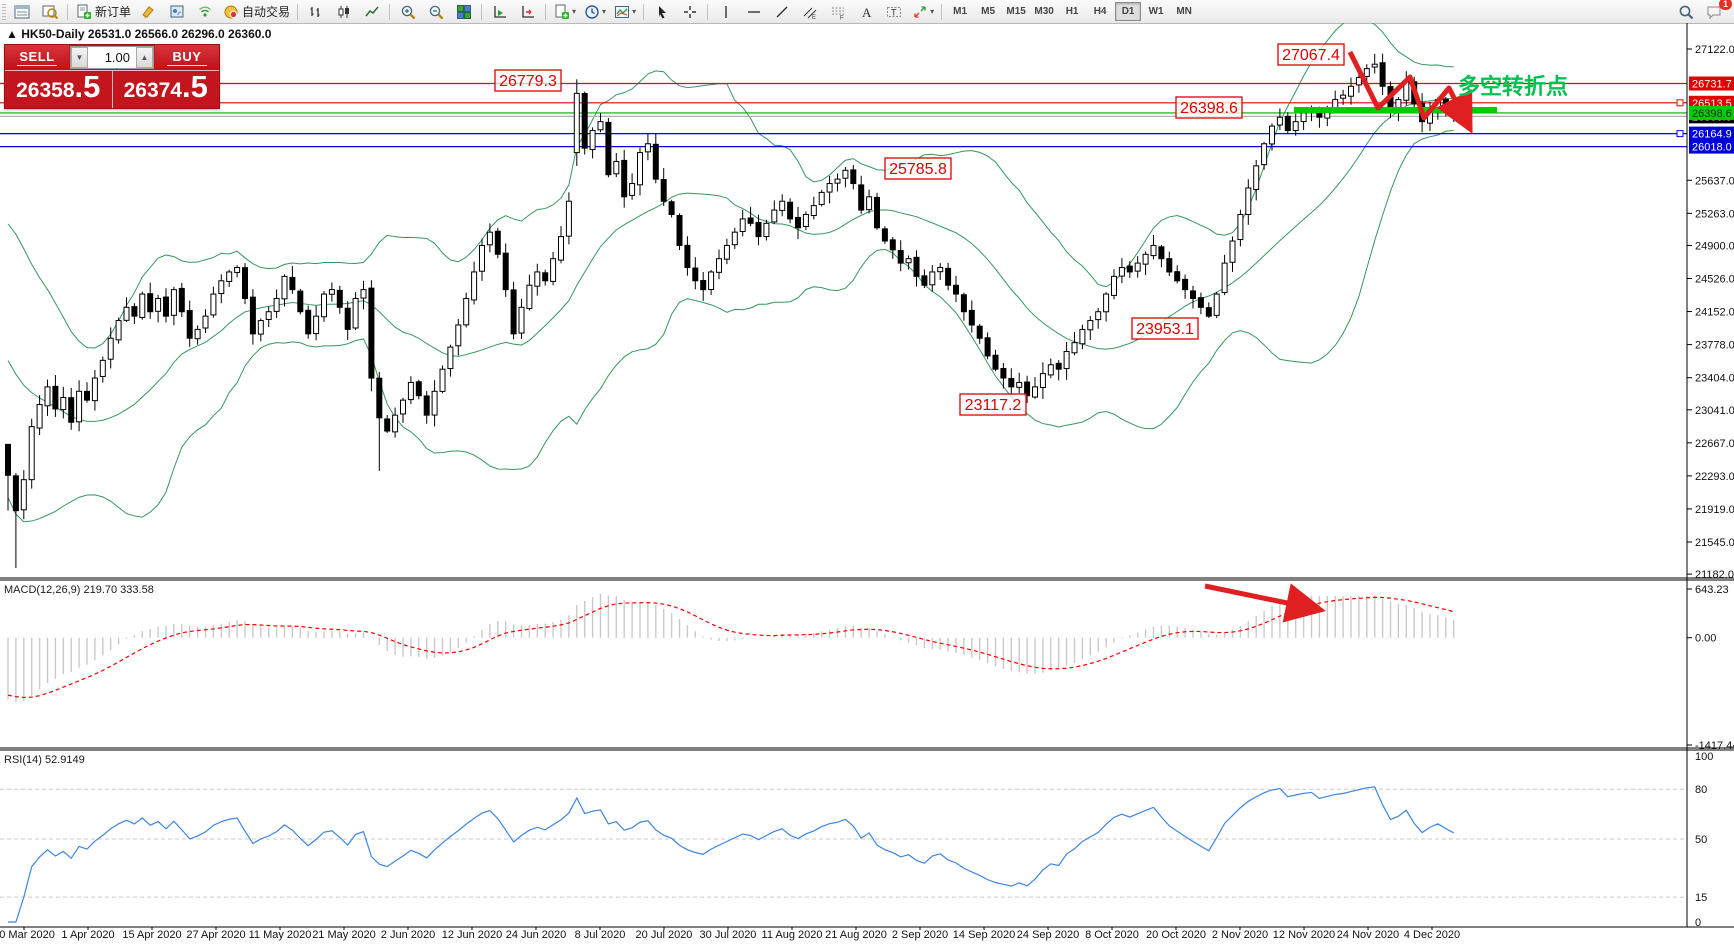 Image resolution: width=1734 pixels, height=946 pixels. What do you see at coordinates (1240, 935) in the screenshot?
I see `date-tick-label: 2 Nov 2020` at bounding box center [1240, 935].